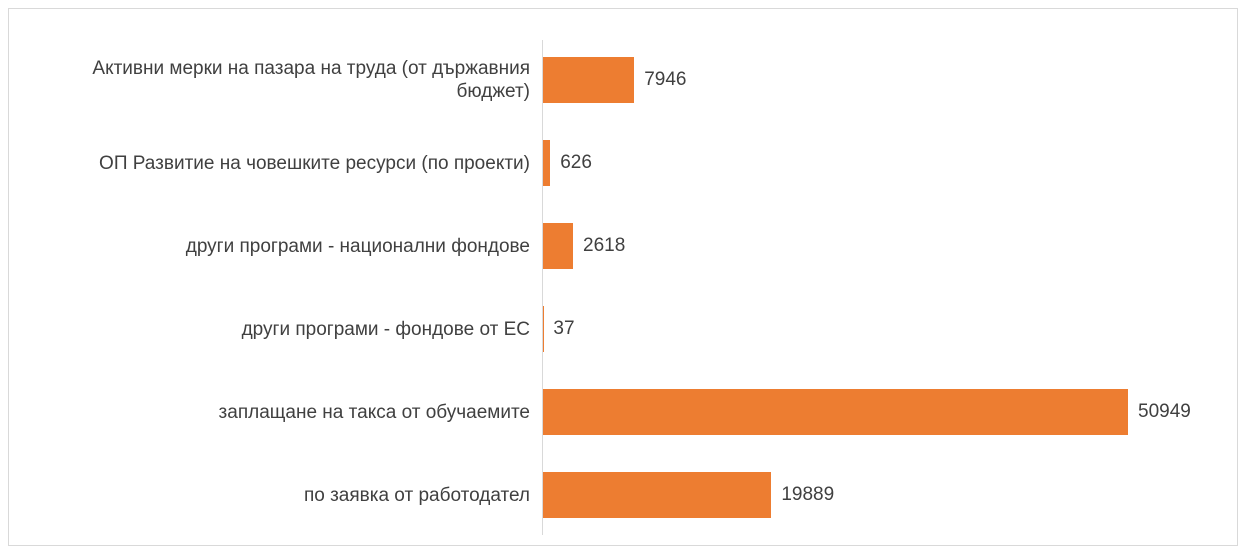 The height and width of the screenshot is (556, 1249). What do you see at coordinates (808, 494) in the screenshot?
I see `data-label: 19889` at bounding box center [808, 494].